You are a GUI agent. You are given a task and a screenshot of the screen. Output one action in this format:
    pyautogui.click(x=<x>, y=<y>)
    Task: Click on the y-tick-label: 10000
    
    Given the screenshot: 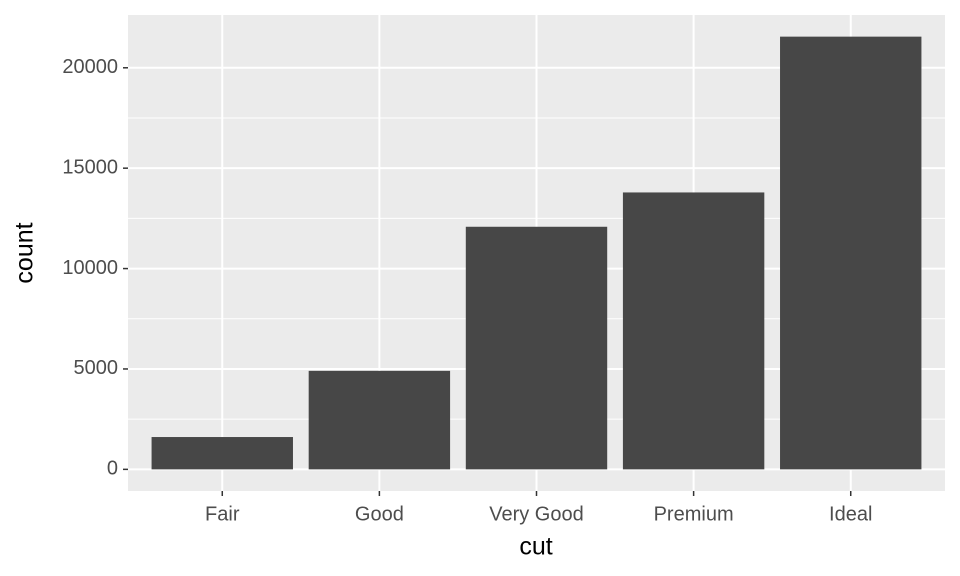 What is the action you would take?
    pyautogui.click(x=90, y=268)
    